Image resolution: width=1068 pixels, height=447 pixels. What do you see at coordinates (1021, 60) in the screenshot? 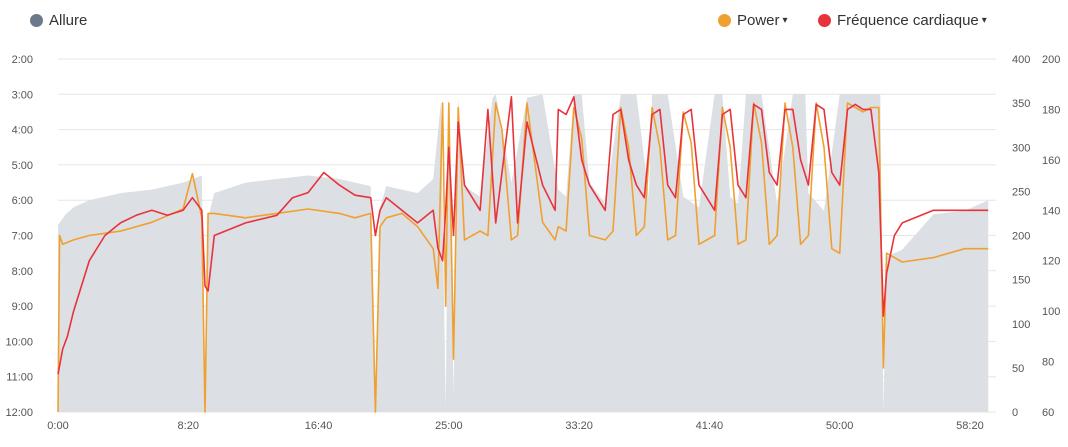
I see `power-tick-label-8: 400` at bounding box center [1021, 60].